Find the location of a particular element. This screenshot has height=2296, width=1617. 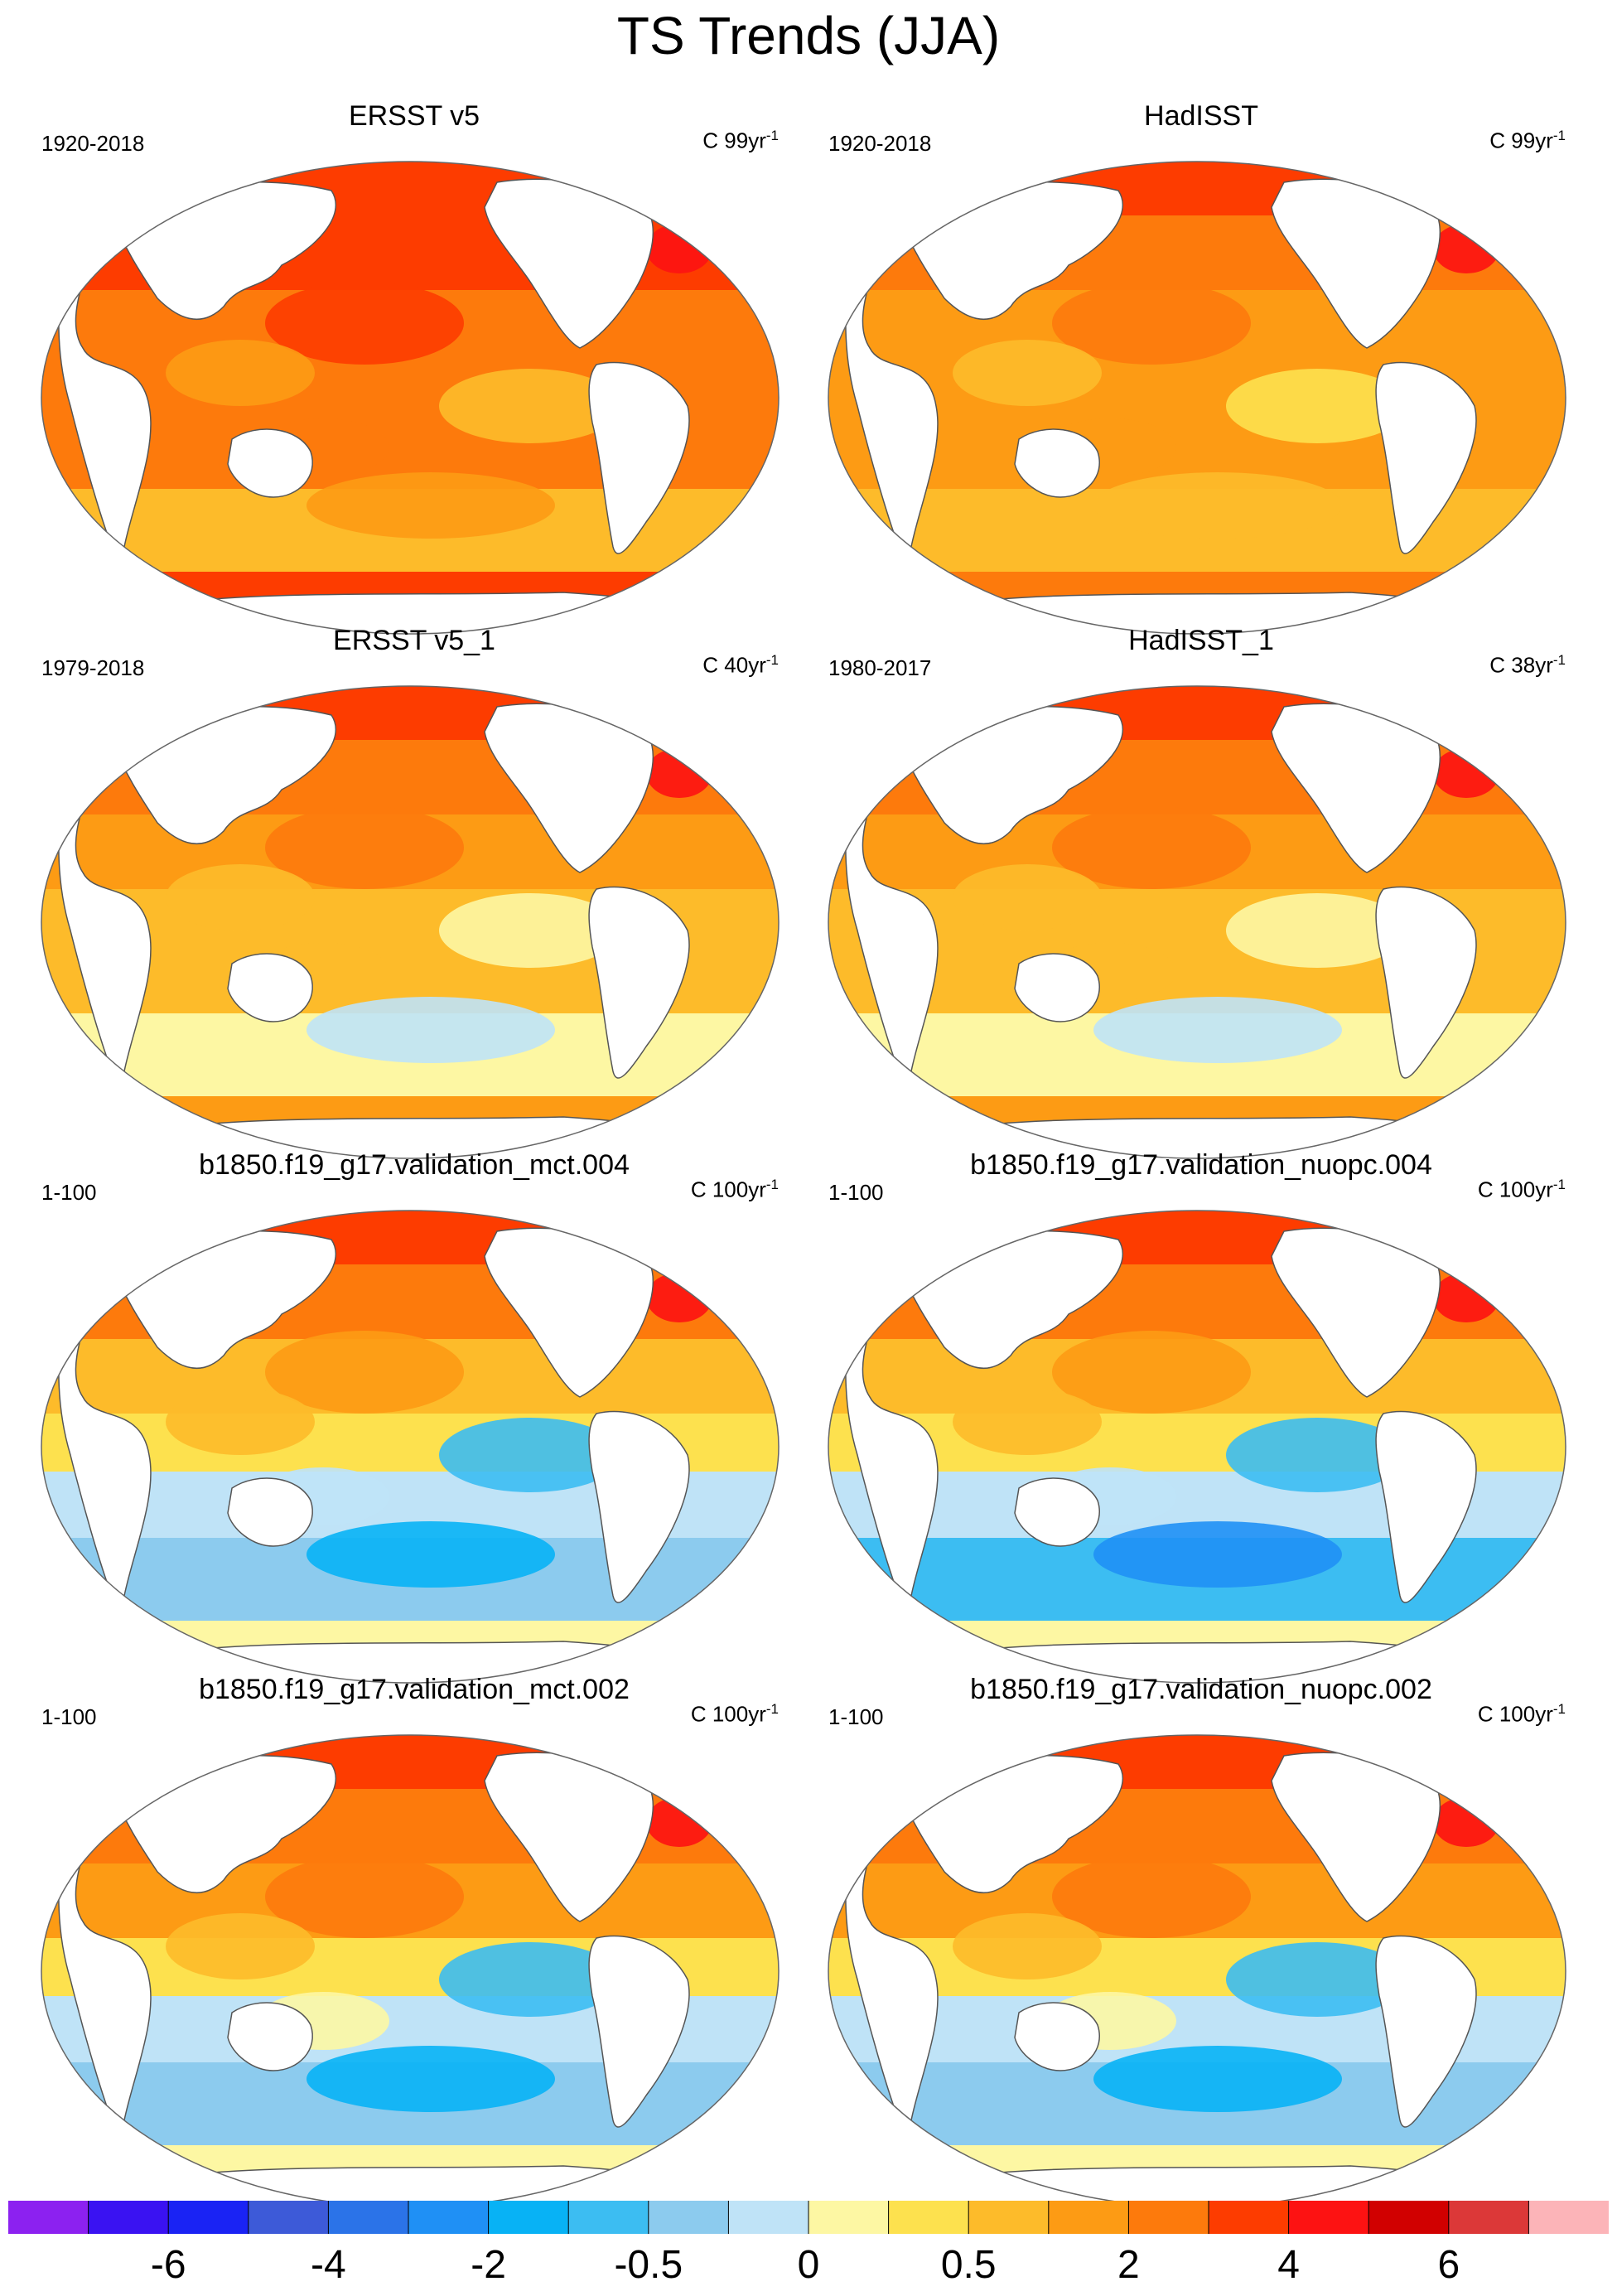

panel-period: 1979-2018 is located at coordinates (93, 668).